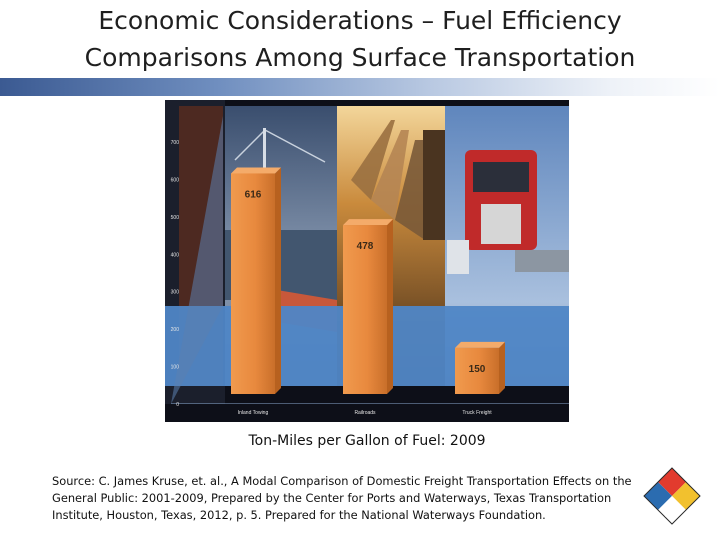 The width and height of the screenshot is (720, 540). Describe the element at coordinates (360, 57) in the screenshot. I see `slide-title-line-2: Comparisons Among Surface Transportation` at that location.